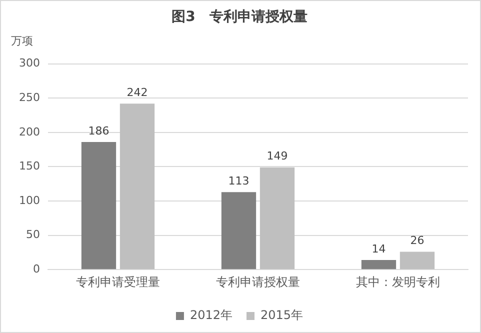  What do you see at coordinates (118, 281) in the screenshot?
I see `x-tick-label: 专利申请受理量` at bounding box center [118, 281].